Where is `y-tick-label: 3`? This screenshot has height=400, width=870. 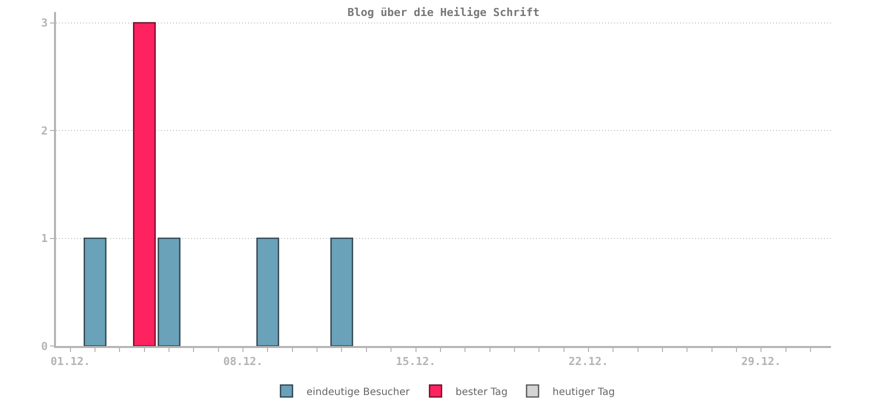 y-tick-label: 3 is located at coordinates (44, 23).